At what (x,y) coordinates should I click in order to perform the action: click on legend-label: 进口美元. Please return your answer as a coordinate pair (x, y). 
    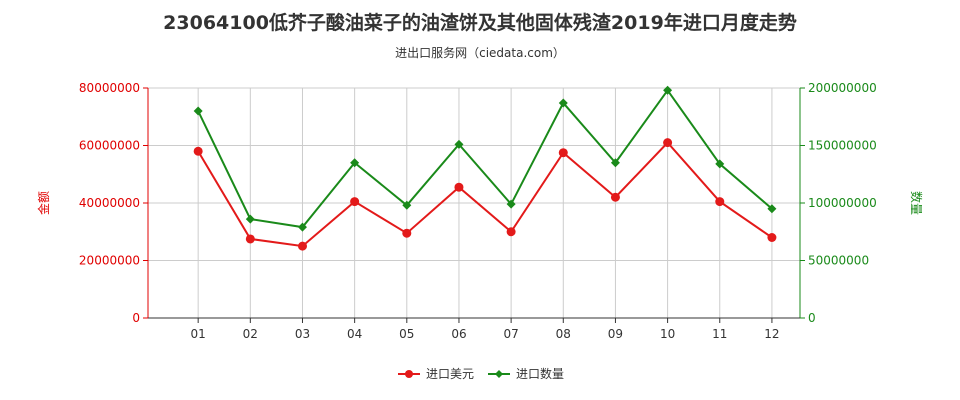
    Looking at the image, I should click on (450, 374).